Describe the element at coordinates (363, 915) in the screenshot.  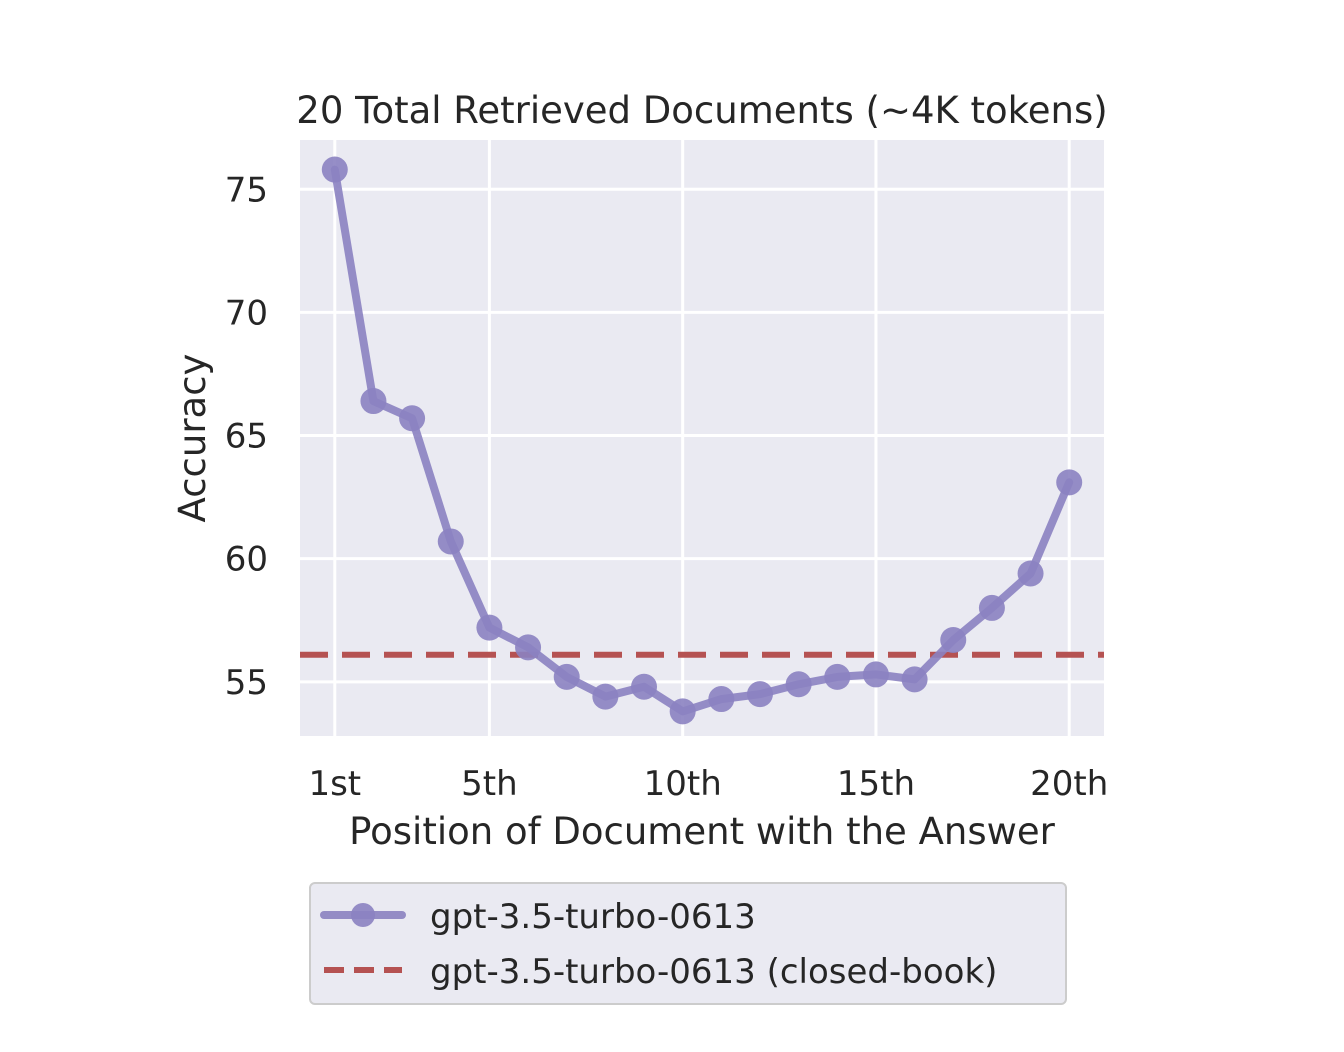
I see `legend-marker-swatch` at that location.